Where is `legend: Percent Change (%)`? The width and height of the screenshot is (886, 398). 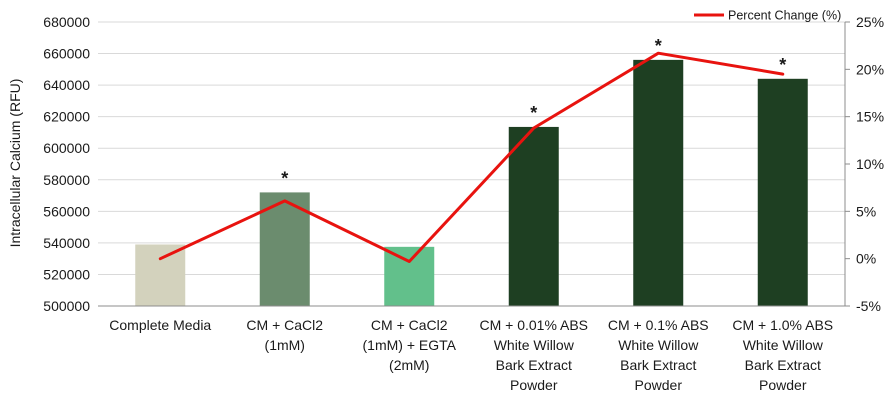
legend: Percent Change (%) is located at coordinates (767, 16).